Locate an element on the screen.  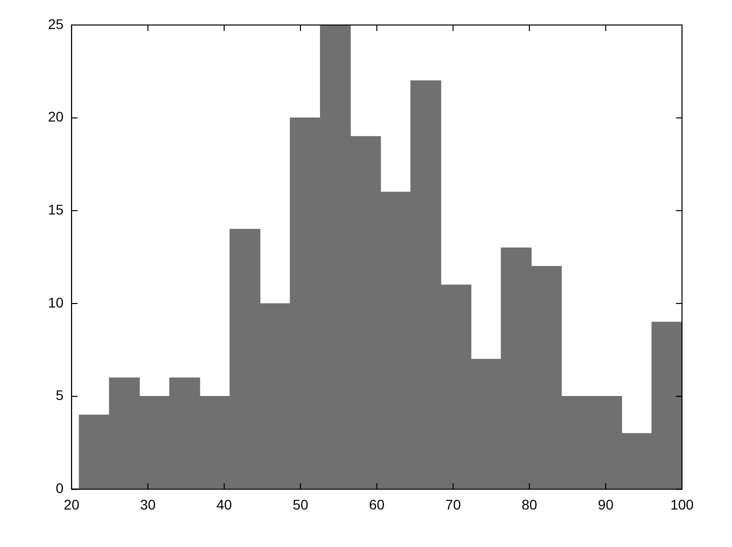
y-tick-label: 20 is located at coordinates (56, 116).